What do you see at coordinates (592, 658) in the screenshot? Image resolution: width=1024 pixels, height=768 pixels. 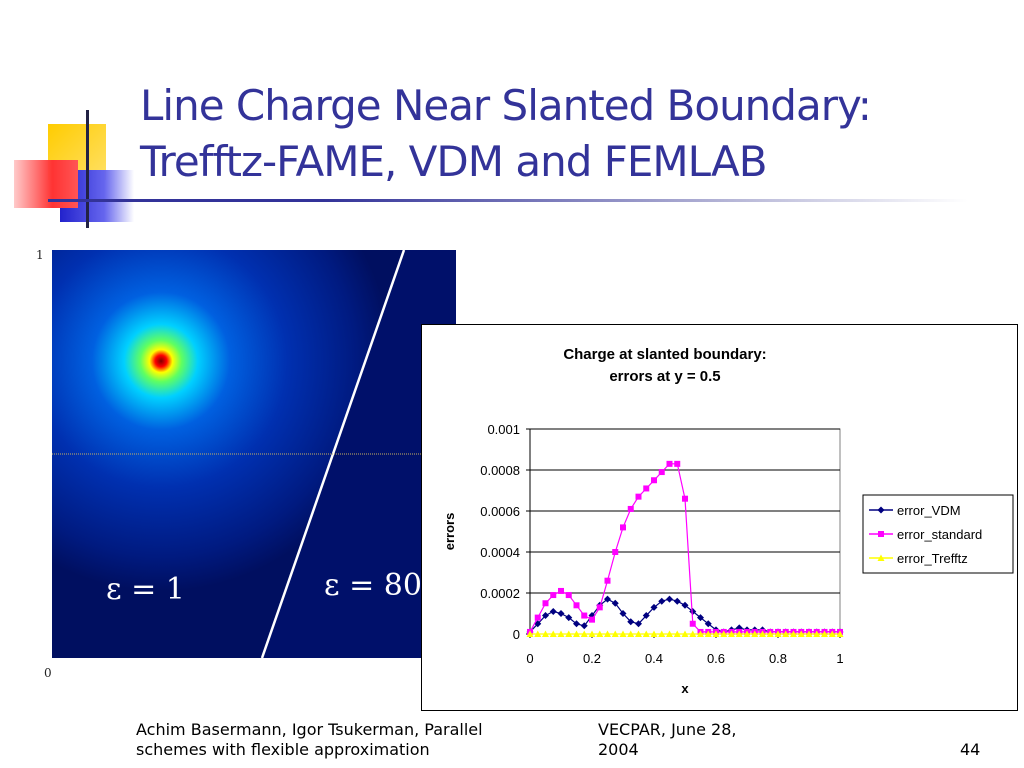 I see `x-tick-label: 0.2` at bounding box center [592, 658].